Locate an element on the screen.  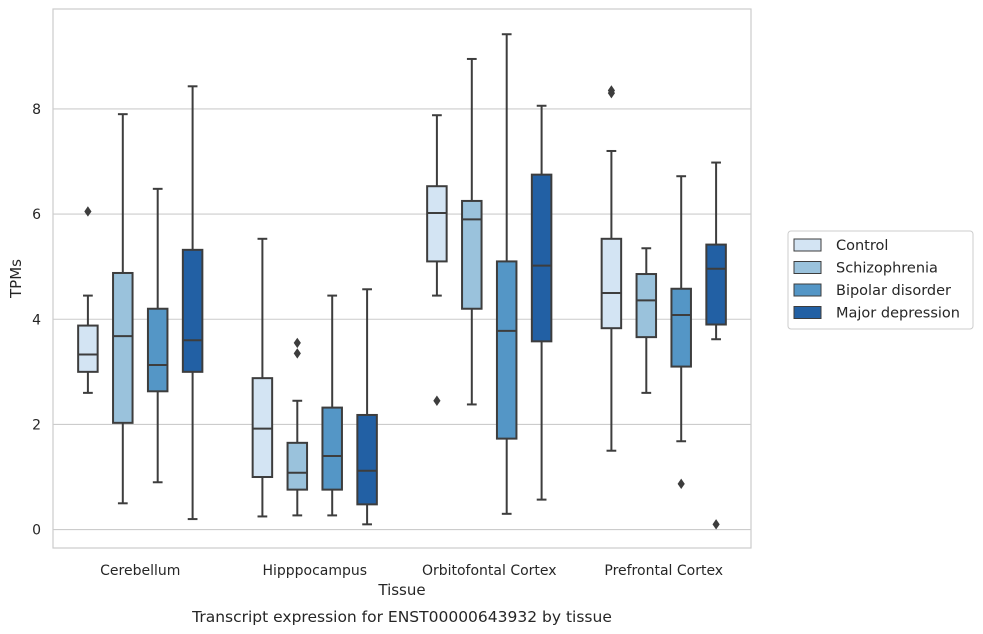
x-tick-label: Prefrontal Cortex is located at coordinates (663, 571).